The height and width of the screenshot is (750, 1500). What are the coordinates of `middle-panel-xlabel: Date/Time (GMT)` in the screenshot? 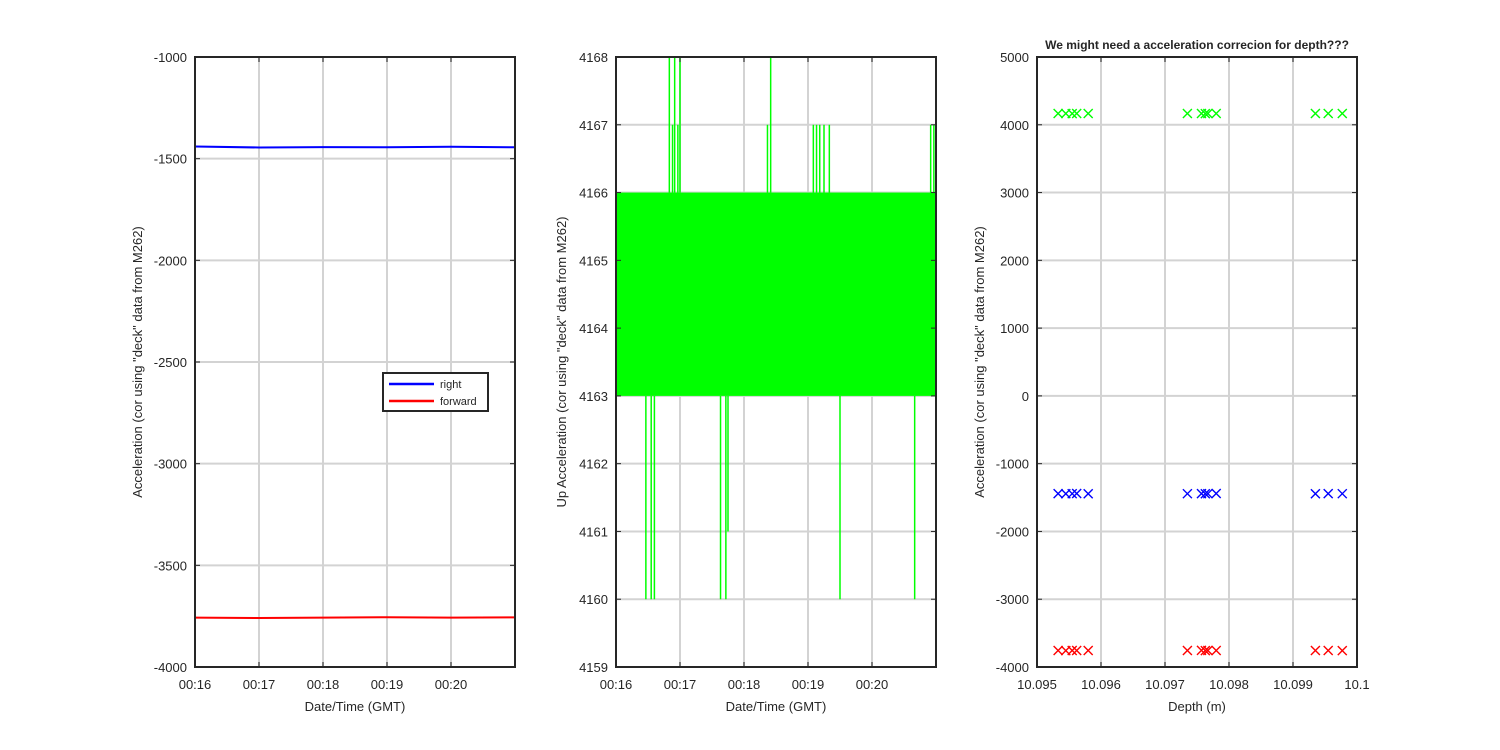 It's located at (776, 706).